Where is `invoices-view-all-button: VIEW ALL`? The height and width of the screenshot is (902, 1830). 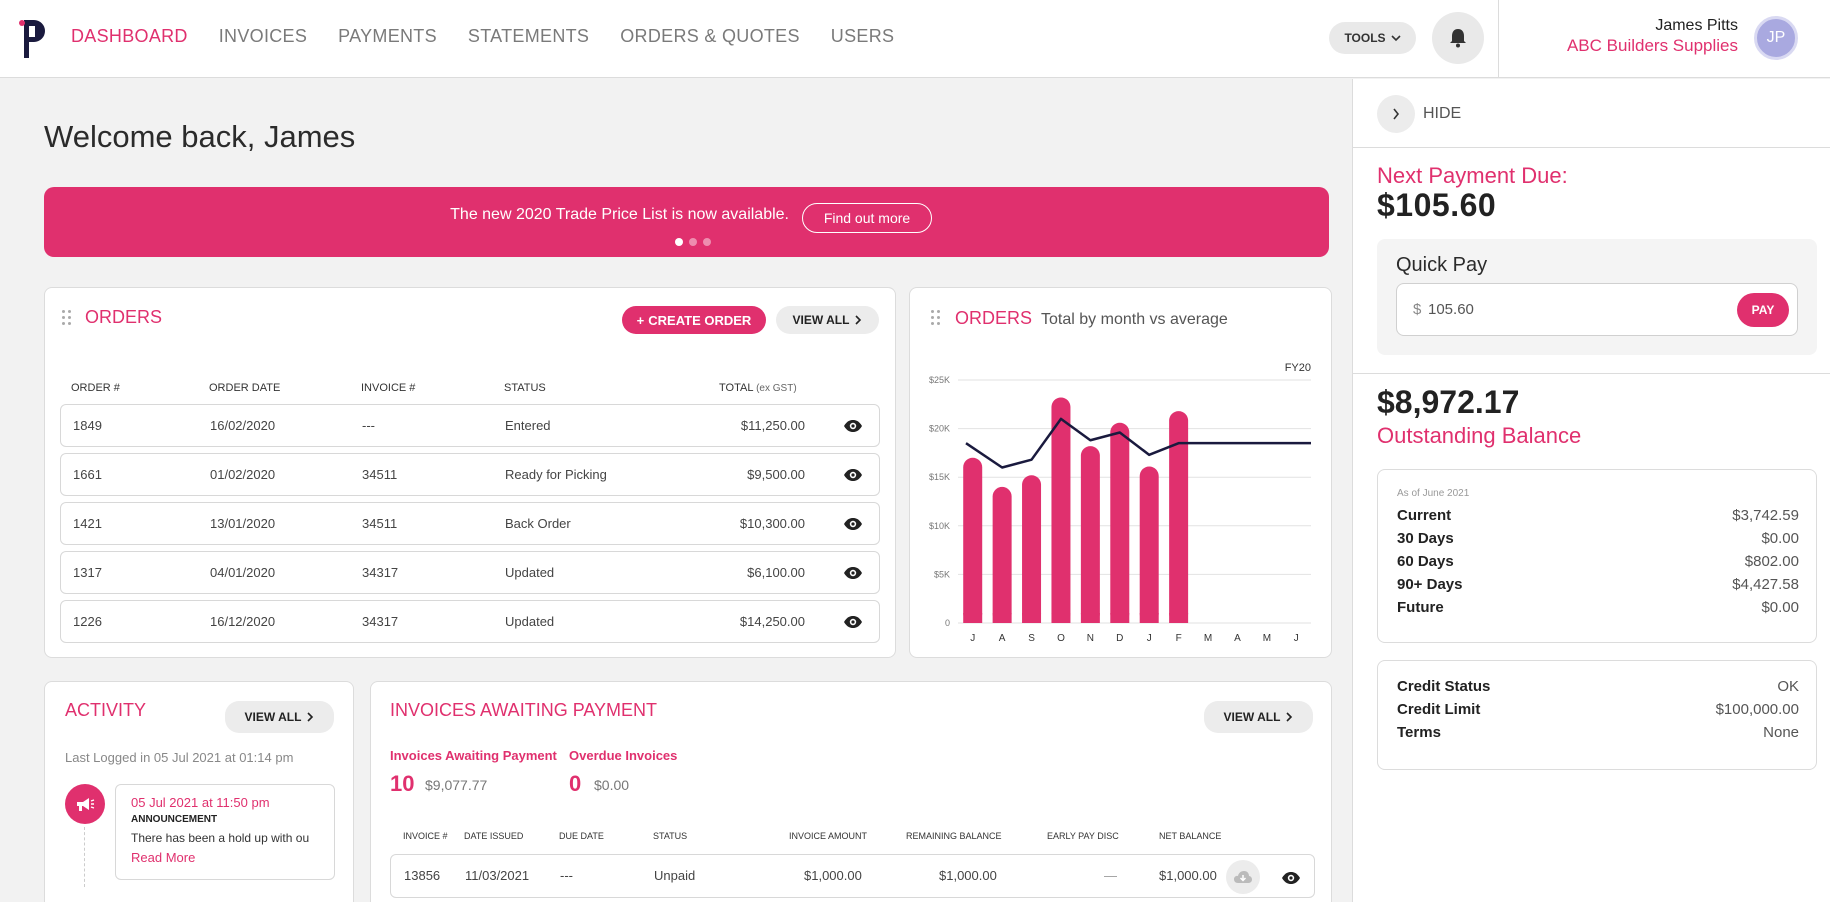 invoices-view-all-button: VIEW ALL is located at coordinates (1258, 717).